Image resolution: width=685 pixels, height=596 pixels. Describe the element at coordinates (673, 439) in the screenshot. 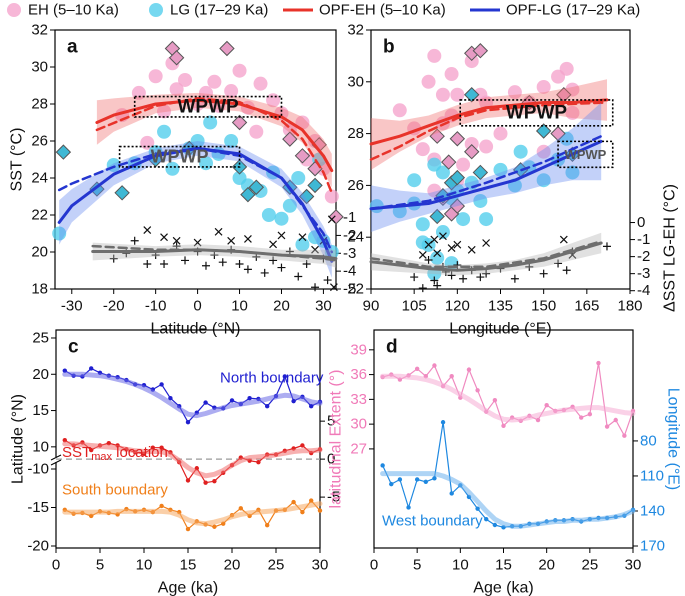

I see `y2-axis-label: Longitude (°E)` at that location.